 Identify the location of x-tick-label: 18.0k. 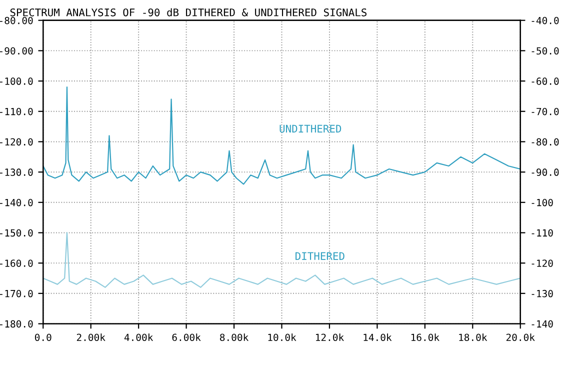
(473, 338).